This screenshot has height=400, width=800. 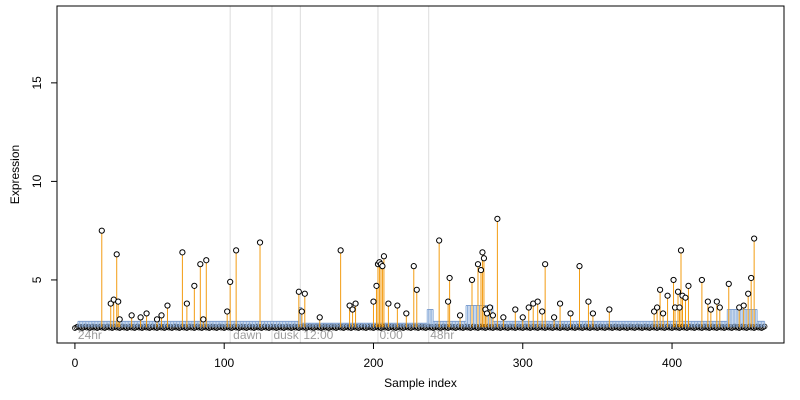 I want to click on x-axis-label: Sample index, so click(x=420, y=383).